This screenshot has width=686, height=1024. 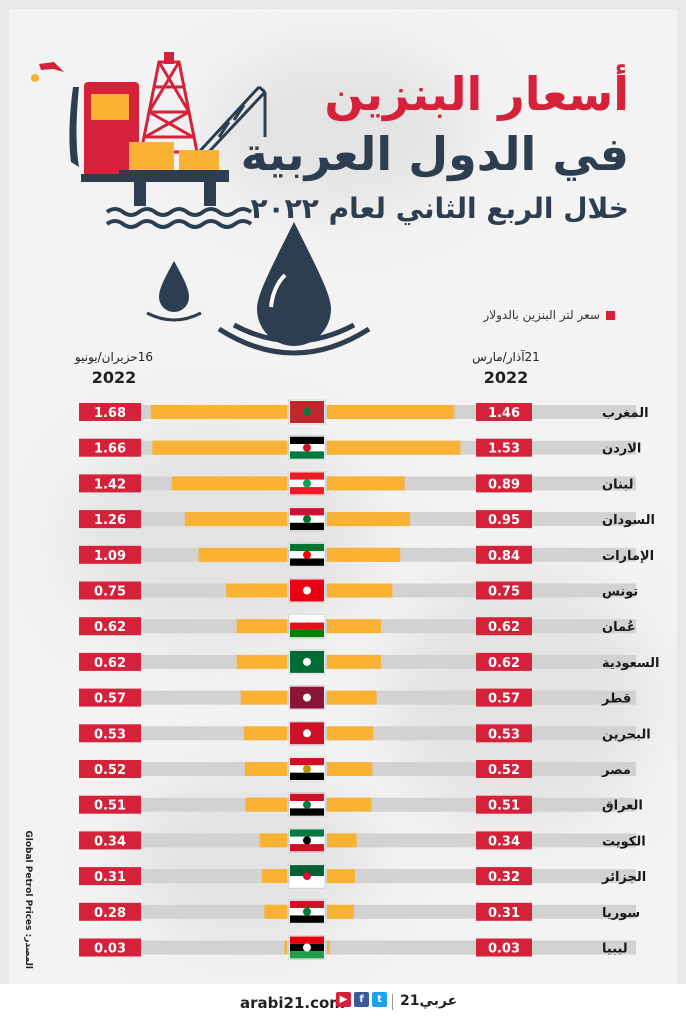 I want to click on june-value-label: 0.75, so click(x=110, y=592).